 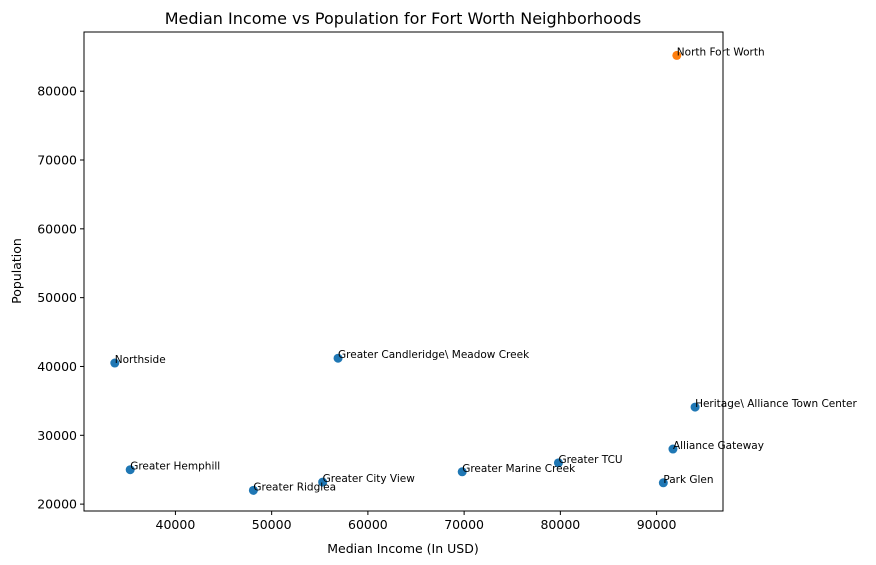 What do you see at coordinates (368, 524) in the screenshot?
I see `x-tick-label: 60000` at bounding box center [368, 524].